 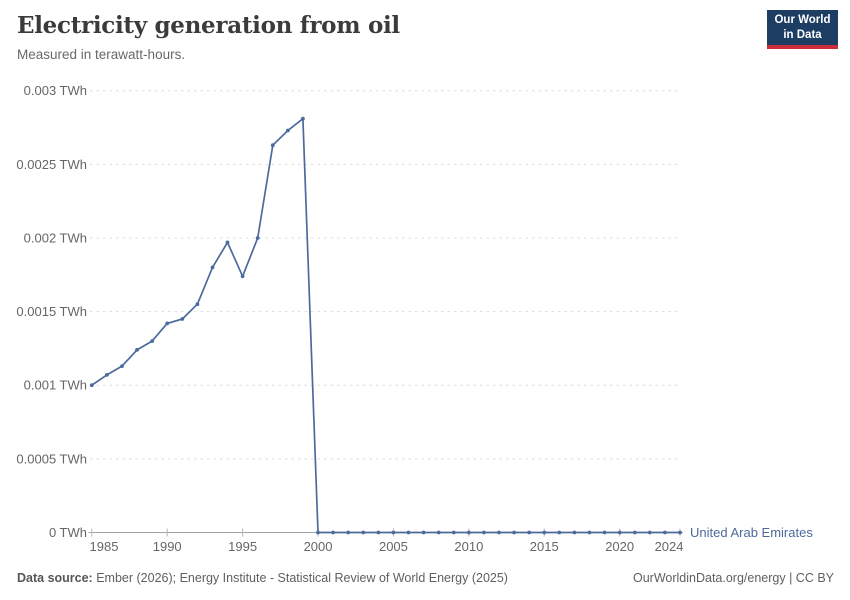 What do you see at coordinates (68, 532) in the screenshot?
I see `y-axis-tick-label: 0 TWh` at bounding box center [68, 532].